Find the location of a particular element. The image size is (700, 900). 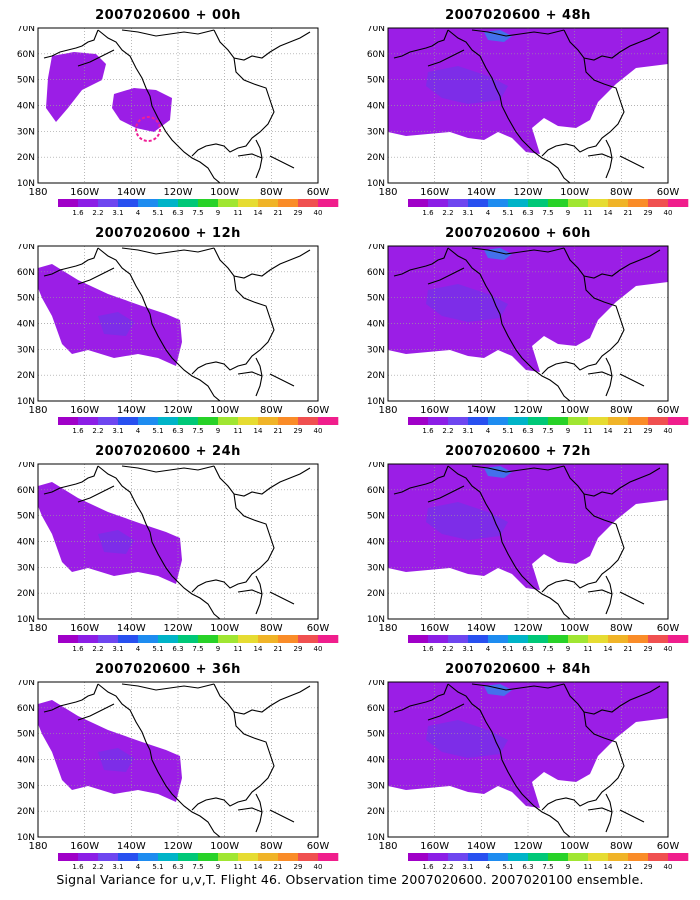

longitude-label: 80W is located at coordinates (621, 846).